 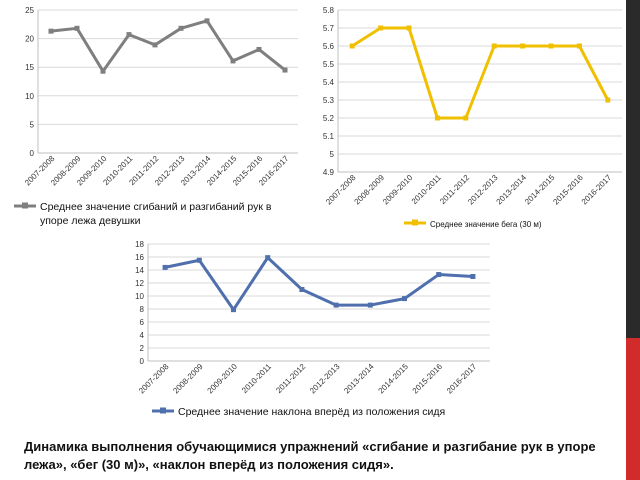 What do you see at coordinates (359, 379) in the screenshot?
I see `x-tick-label: 2013-2014` at bounding box center [359, 379].